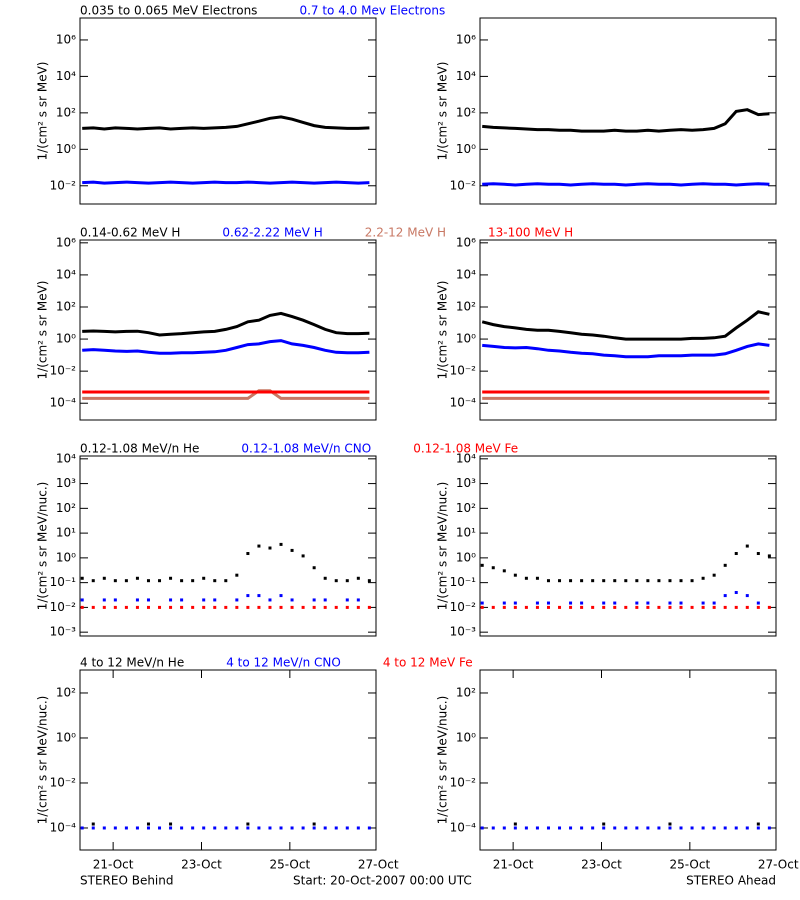  I want to click on footer-center: Start: 20-Oct-2007 00:00 UTC, so click(382, 881).